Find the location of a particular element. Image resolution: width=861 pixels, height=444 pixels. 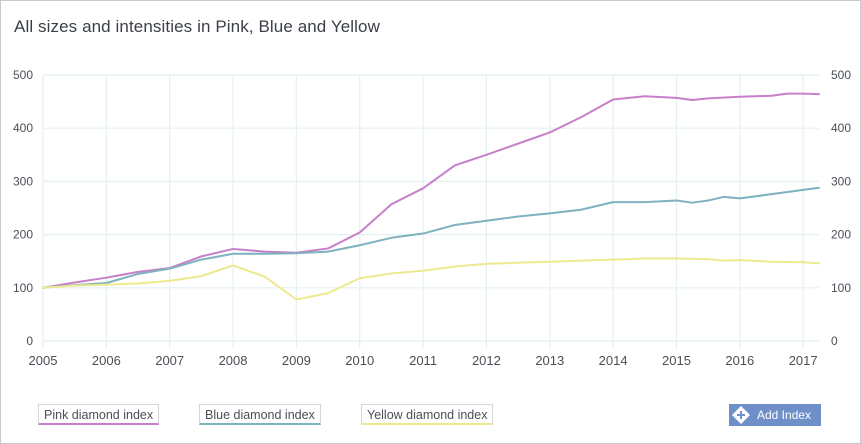

add-plus-icon is located at coordinates (741, 415).